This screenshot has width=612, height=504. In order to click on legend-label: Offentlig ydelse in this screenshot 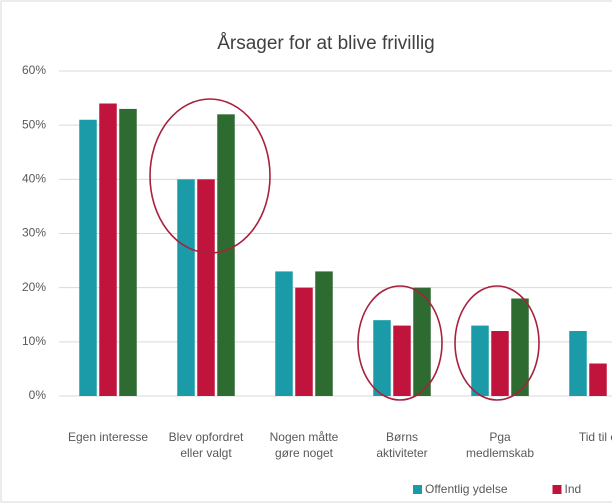, I will do `click(466, 489)`.